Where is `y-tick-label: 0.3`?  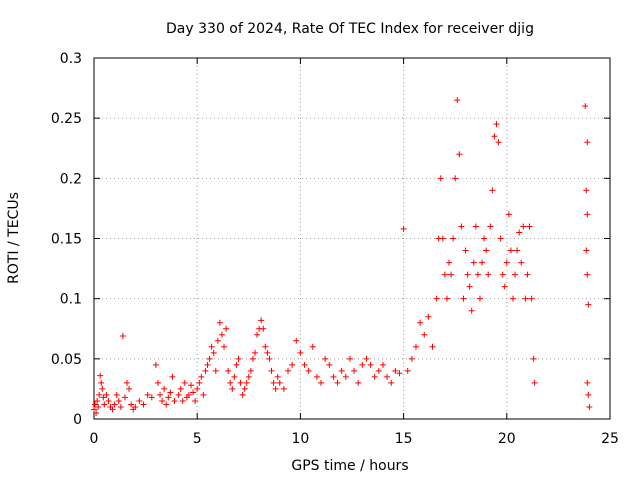
y-tick-label: 0.3 is located at coordinates (71, 59).